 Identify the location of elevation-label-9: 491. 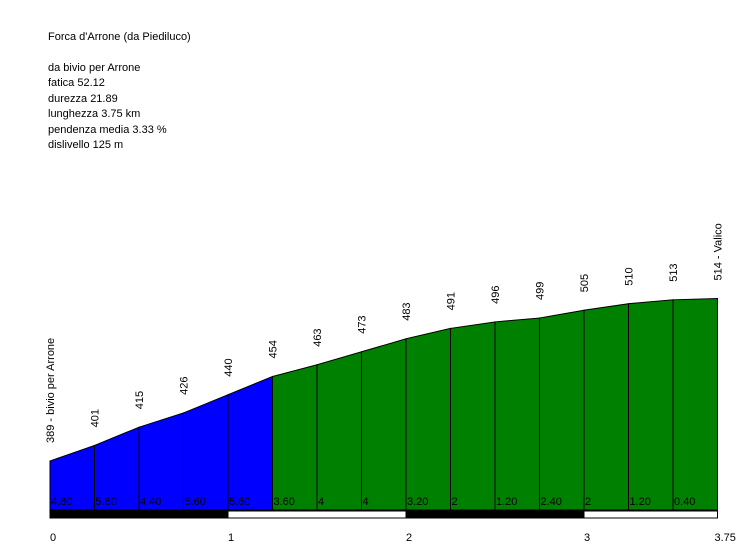
(452, 301).